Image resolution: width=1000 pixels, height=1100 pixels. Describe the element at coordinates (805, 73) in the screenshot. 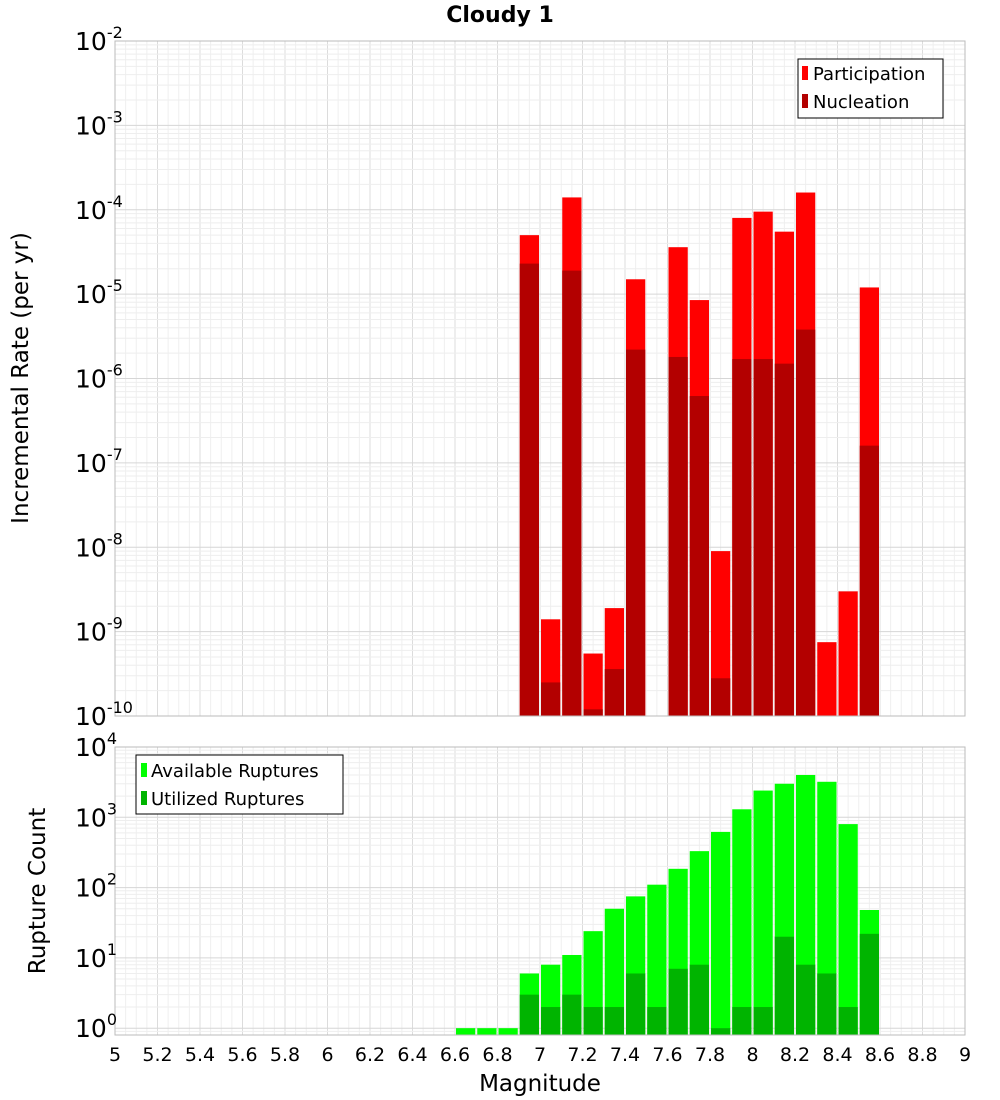

I see `legend-swatch-participation` at that location.